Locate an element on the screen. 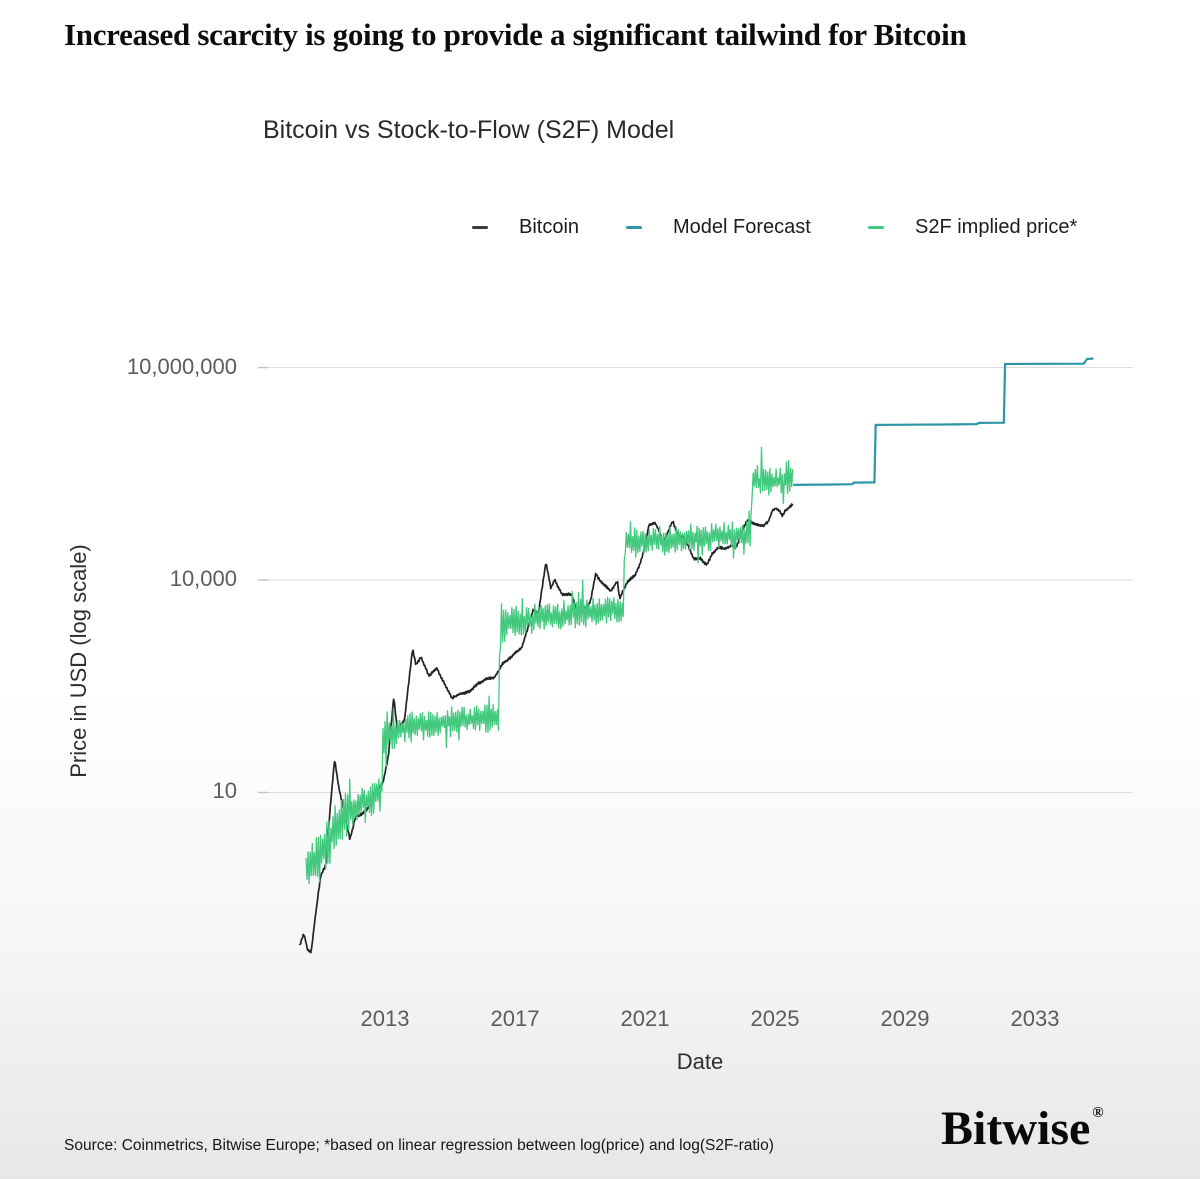 Image resolution: width=1200 pixels, height=1179 pixels. x-tick-label: 2017 is located at coordinates (515, 1018).